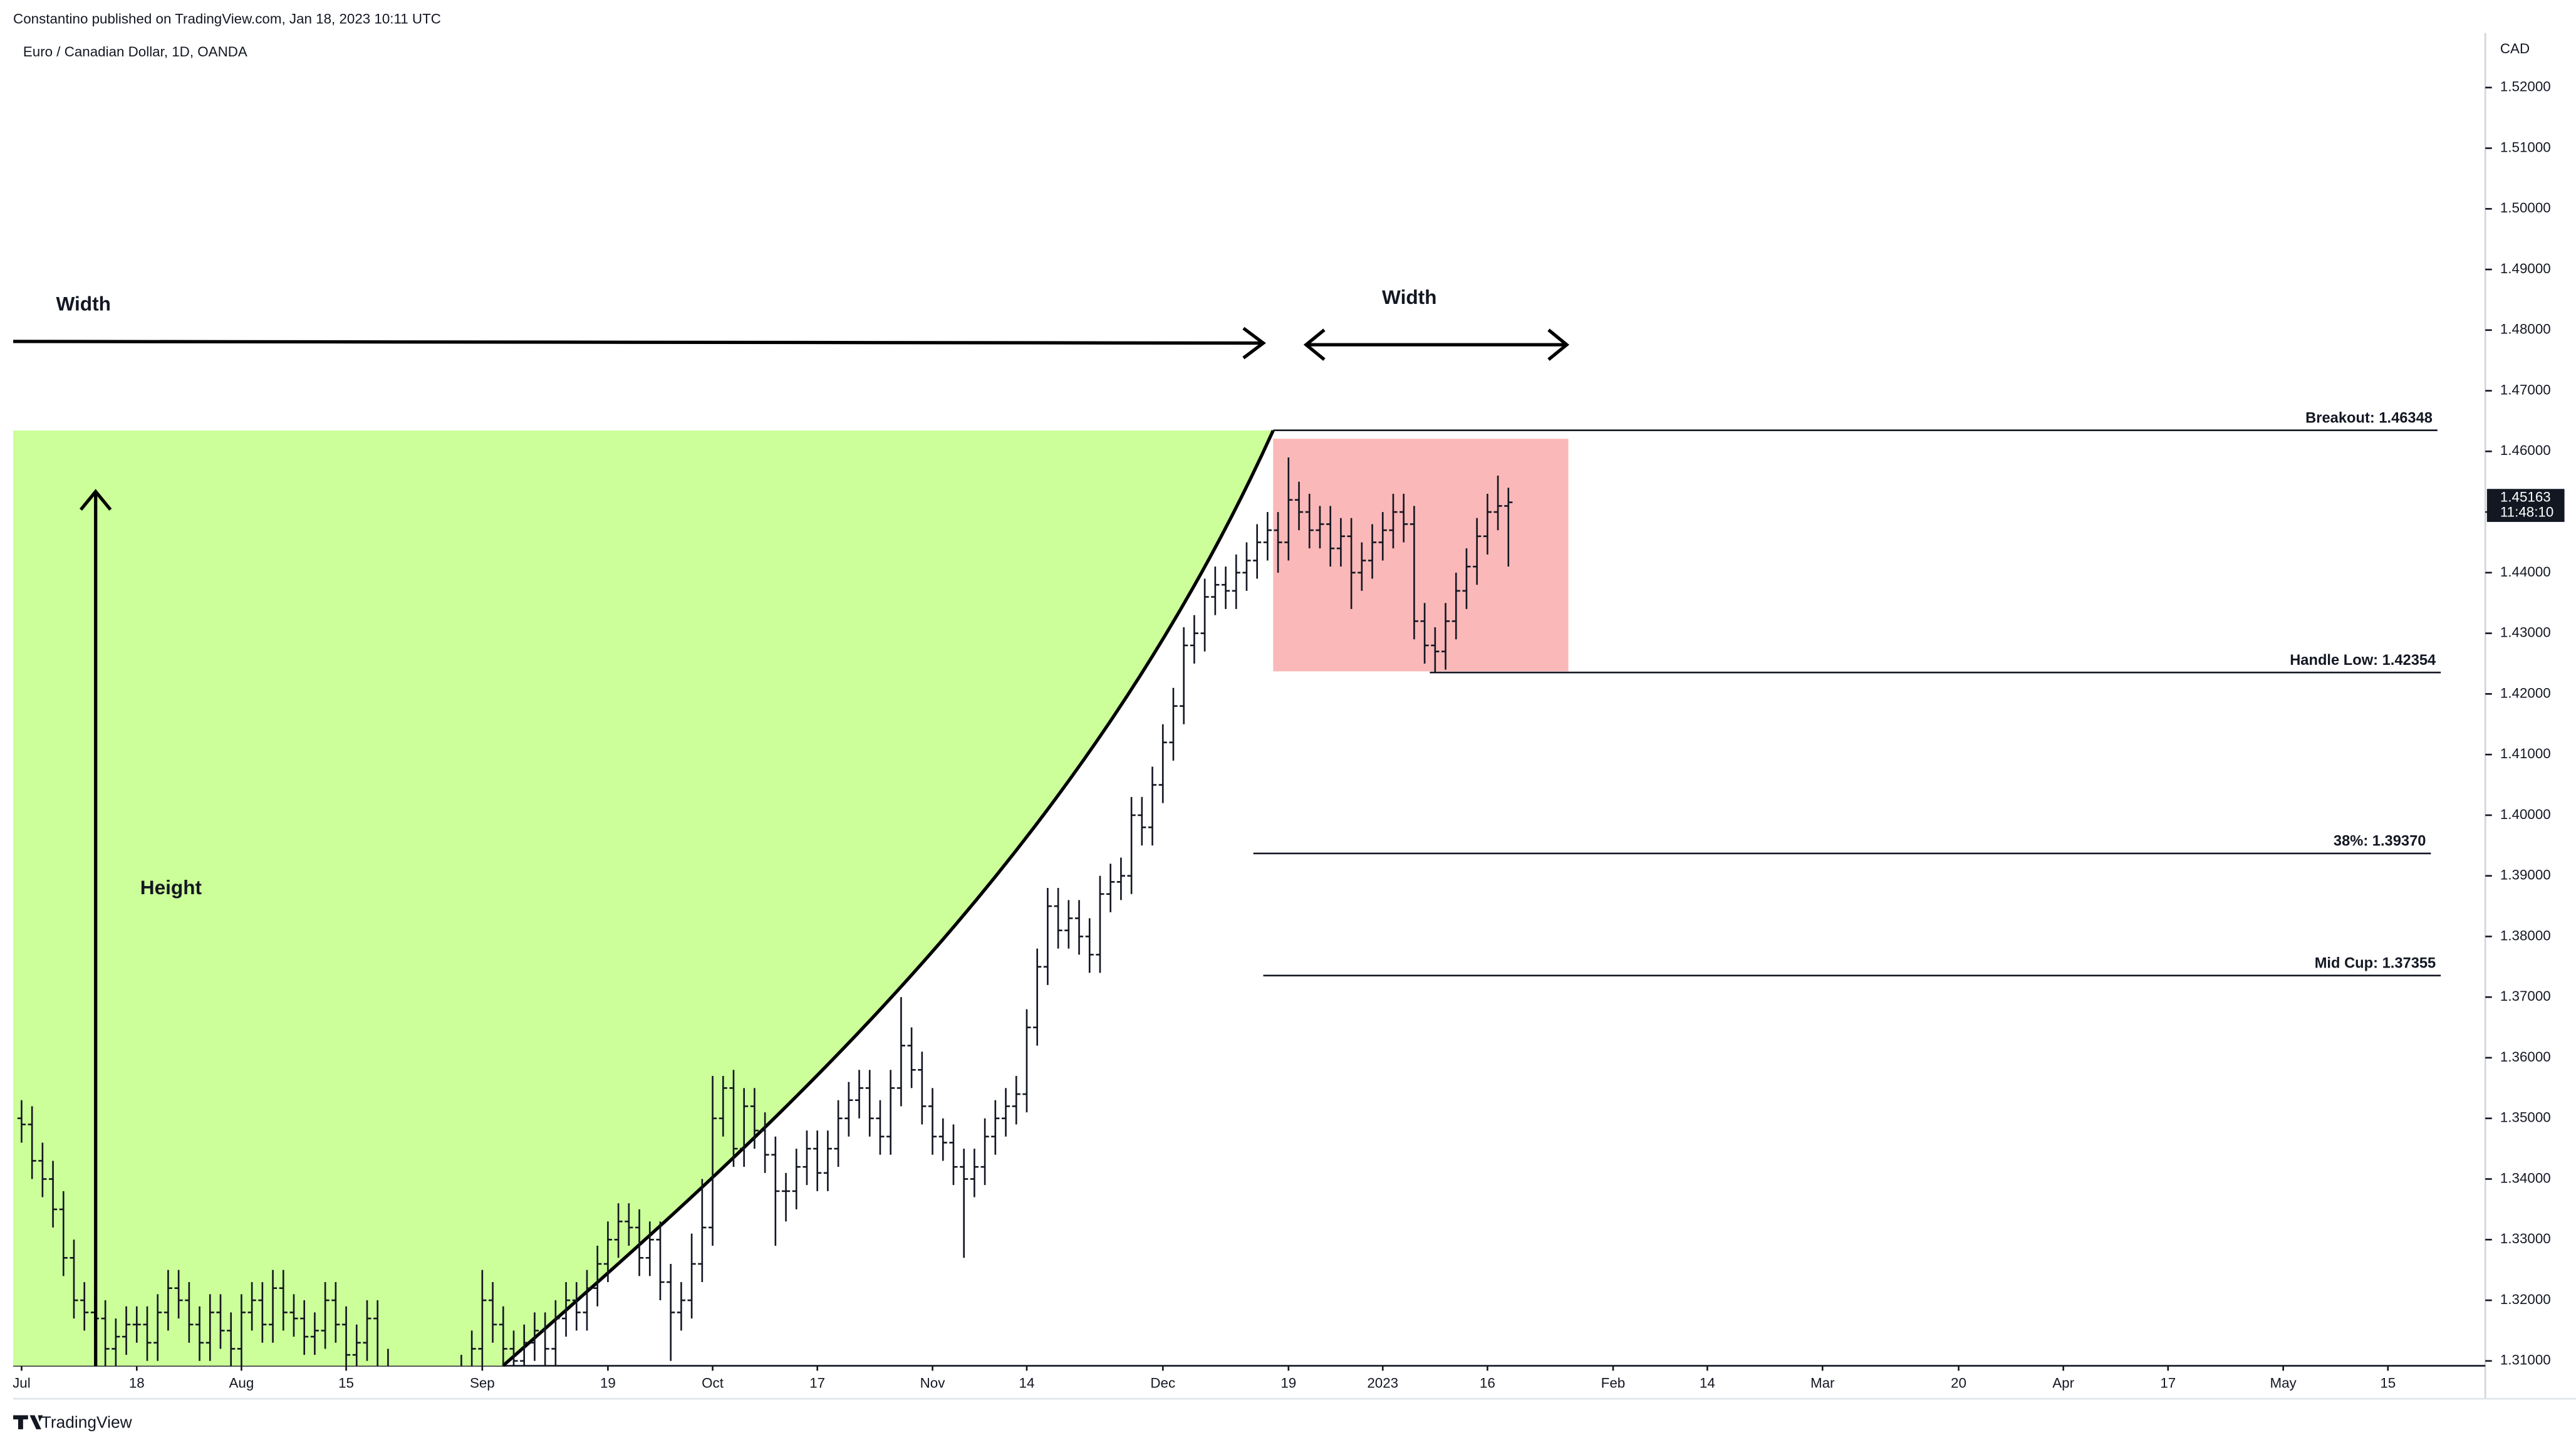 The image size is (2576, 1440). What do you see at coordinates (1162, 1383) in the screenshot?
I see `x-tick-label: Dec` at bounding box center [1162, 1383].